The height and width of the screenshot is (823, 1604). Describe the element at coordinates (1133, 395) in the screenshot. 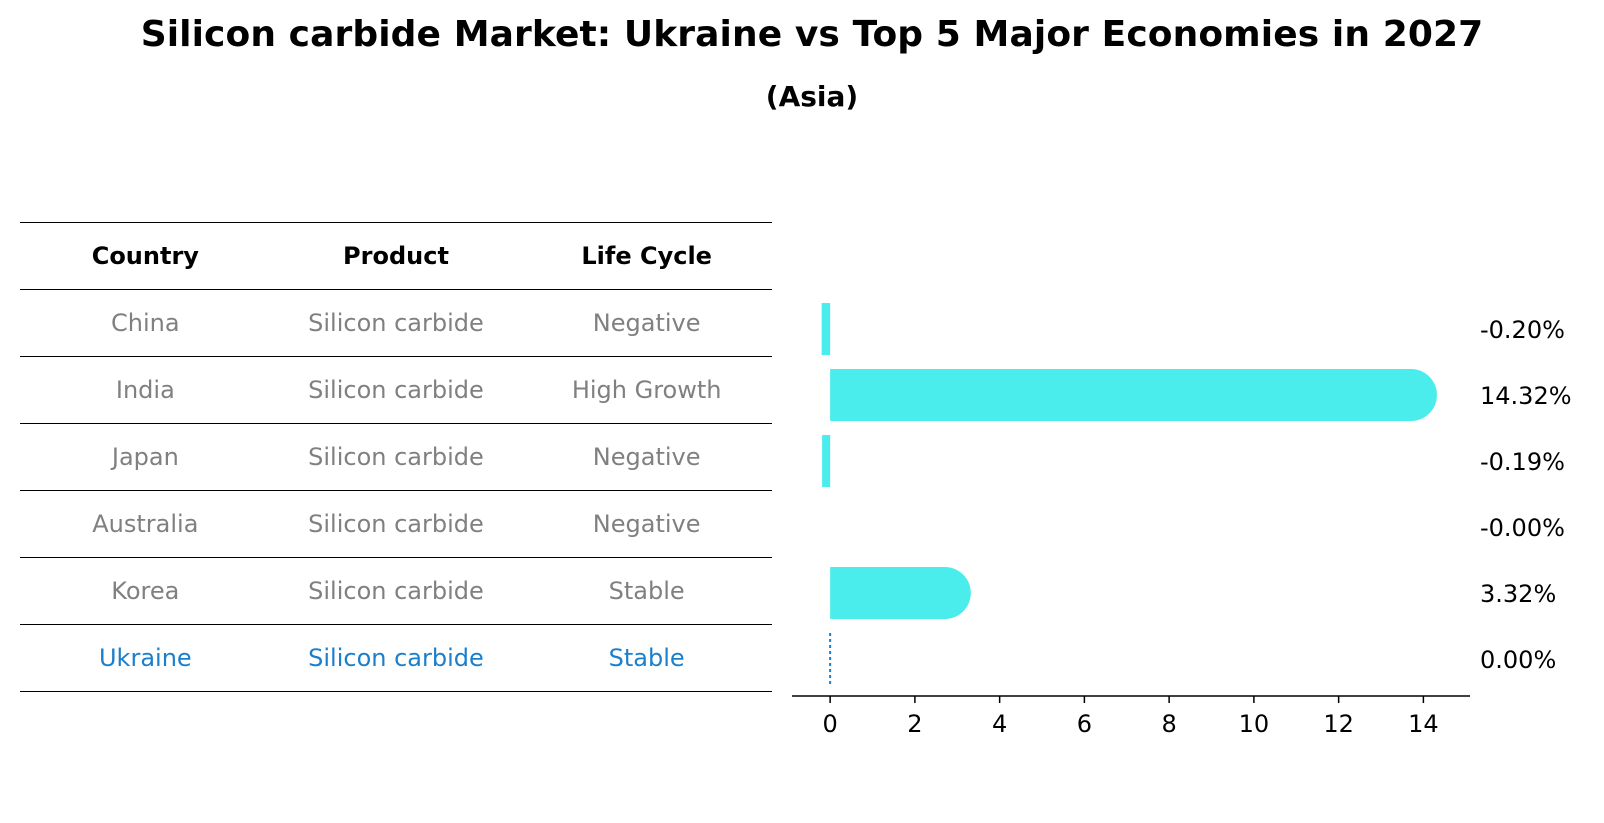

I see `bar-india` at that location.